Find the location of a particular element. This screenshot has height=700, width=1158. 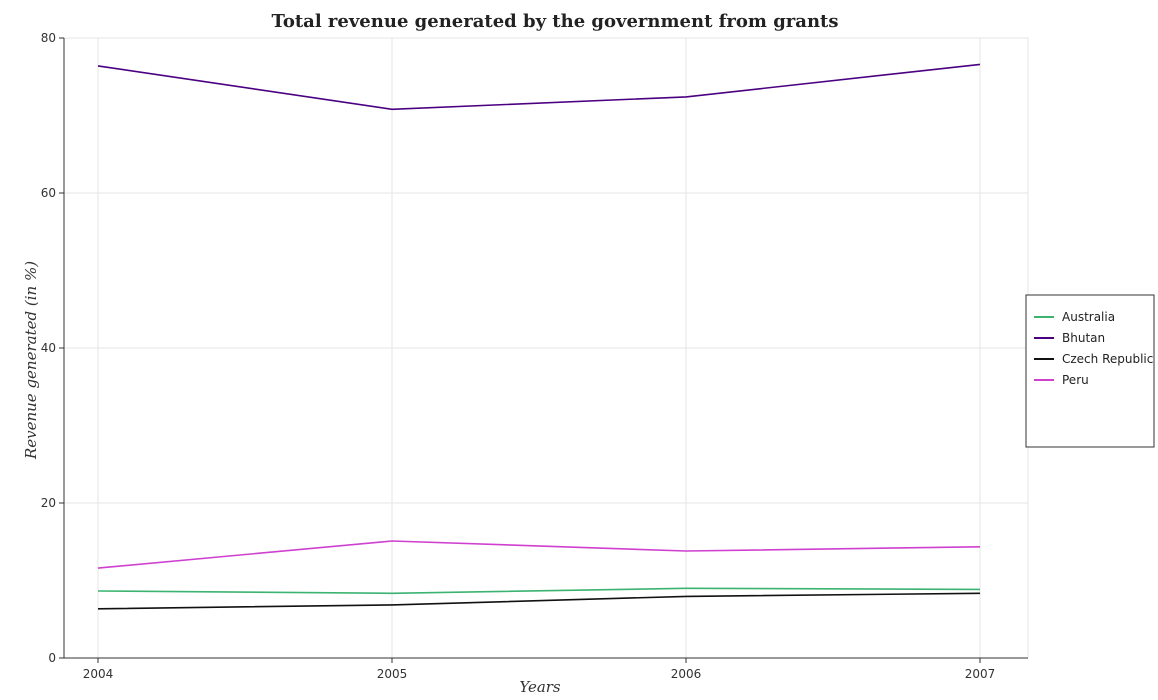

y-tick-label: 60 is located at coordinates (48, 193).